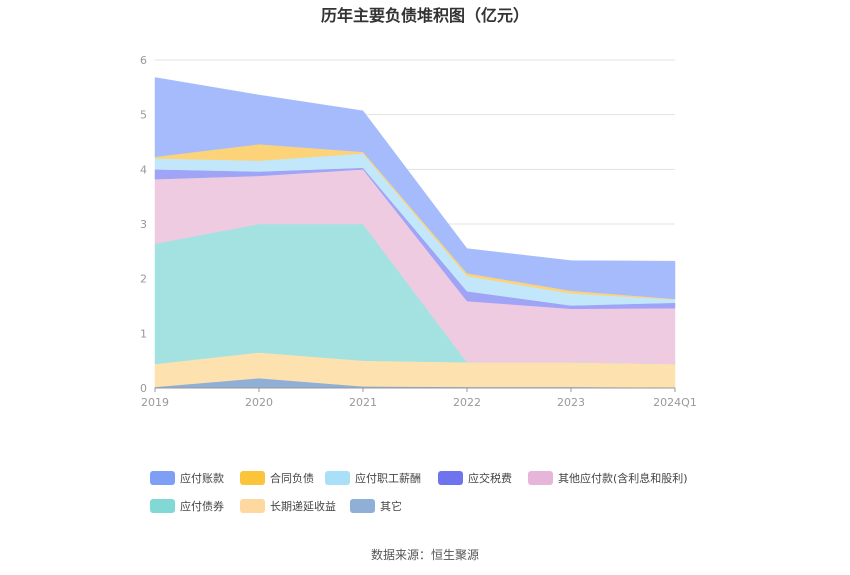 This screenshot has width=850, height=575. Describe the element at coordinates (202, 506) in the screenshot. I see `legend-label: 应付债券` at that location.